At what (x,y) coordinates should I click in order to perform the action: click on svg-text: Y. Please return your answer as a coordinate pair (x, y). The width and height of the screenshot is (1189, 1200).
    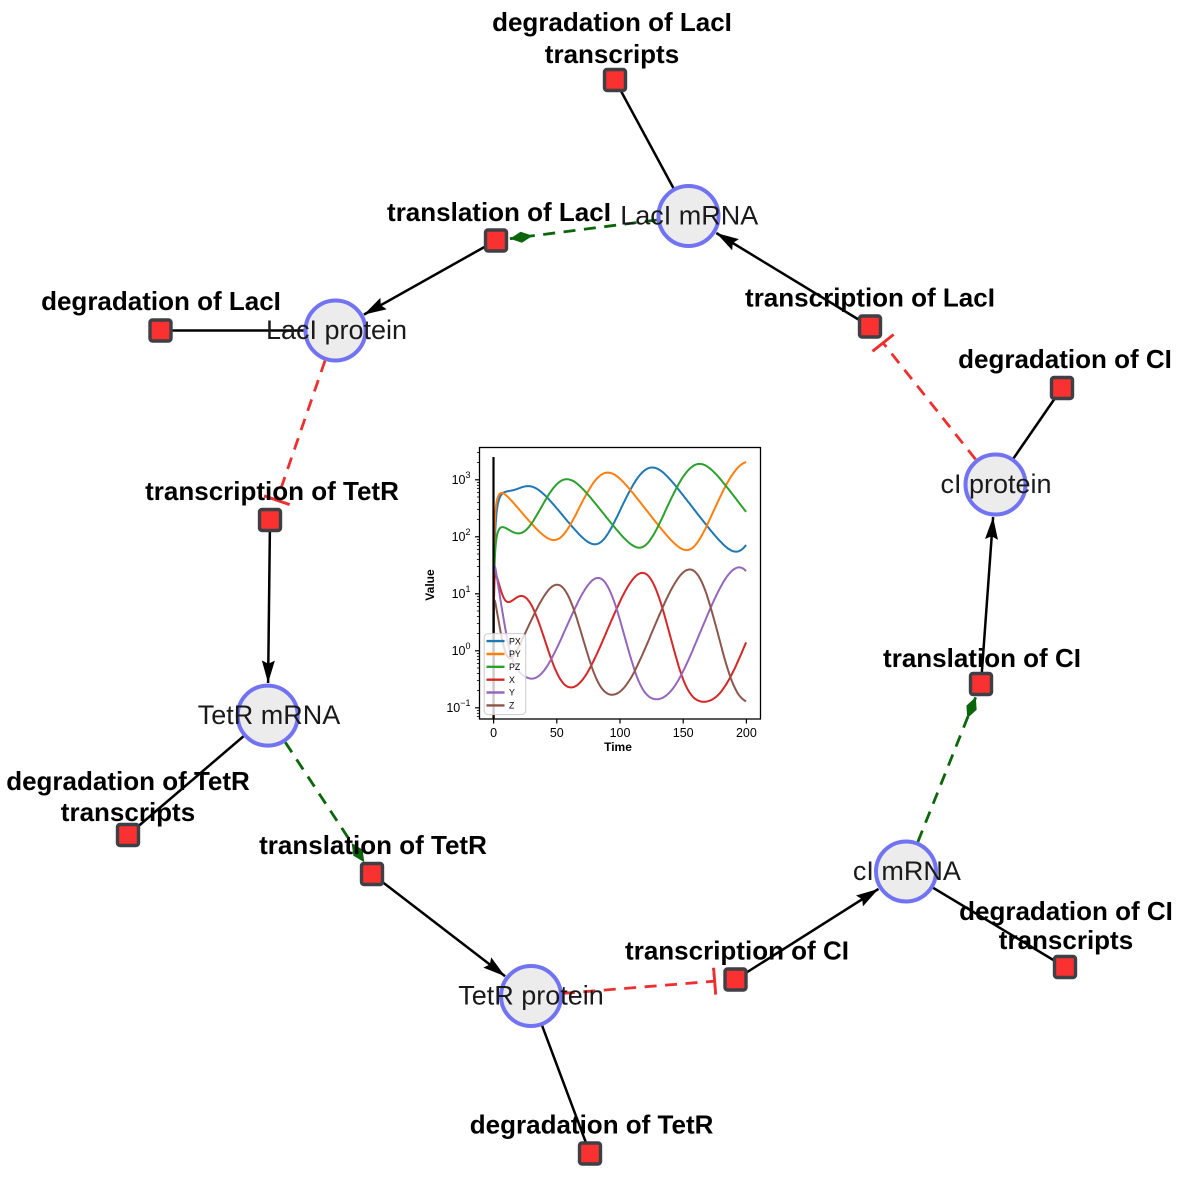
    Looking at the image, I should click on (512, 693).